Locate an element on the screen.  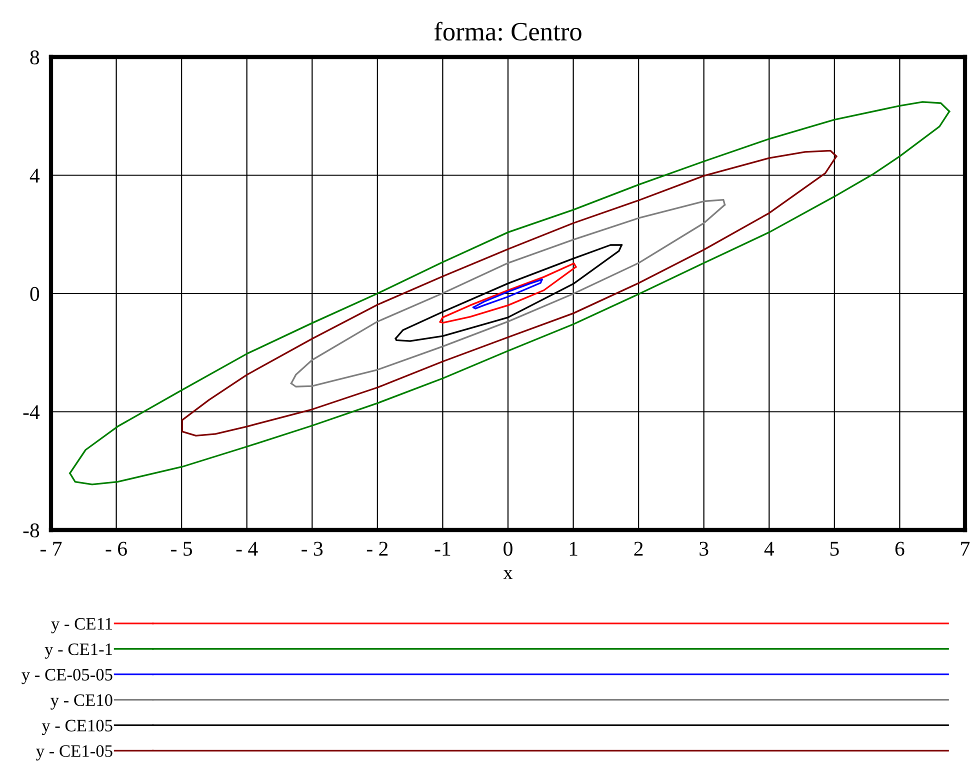
x-tick-label: - 4 is located at coordinates (247, 549).